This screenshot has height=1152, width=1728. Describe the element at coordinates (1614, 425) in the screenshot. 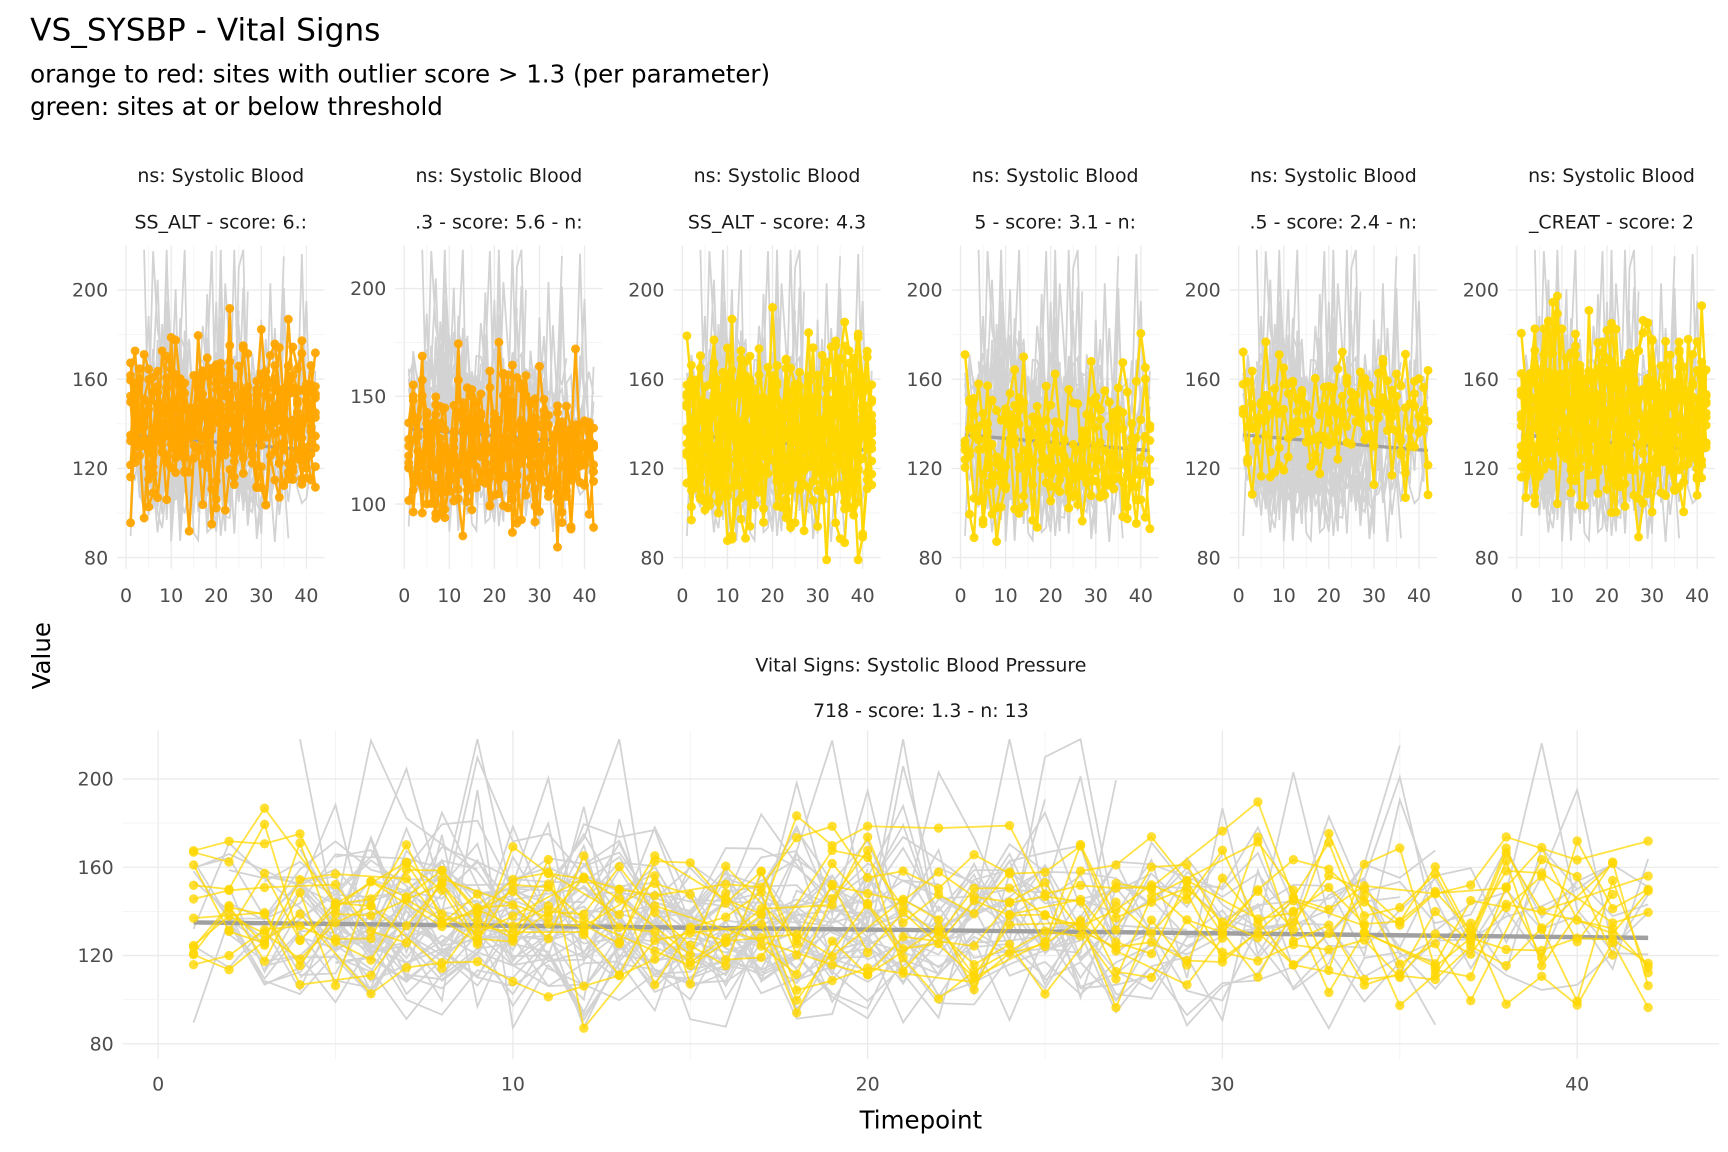

I see `highlighted-site-line` at that location.